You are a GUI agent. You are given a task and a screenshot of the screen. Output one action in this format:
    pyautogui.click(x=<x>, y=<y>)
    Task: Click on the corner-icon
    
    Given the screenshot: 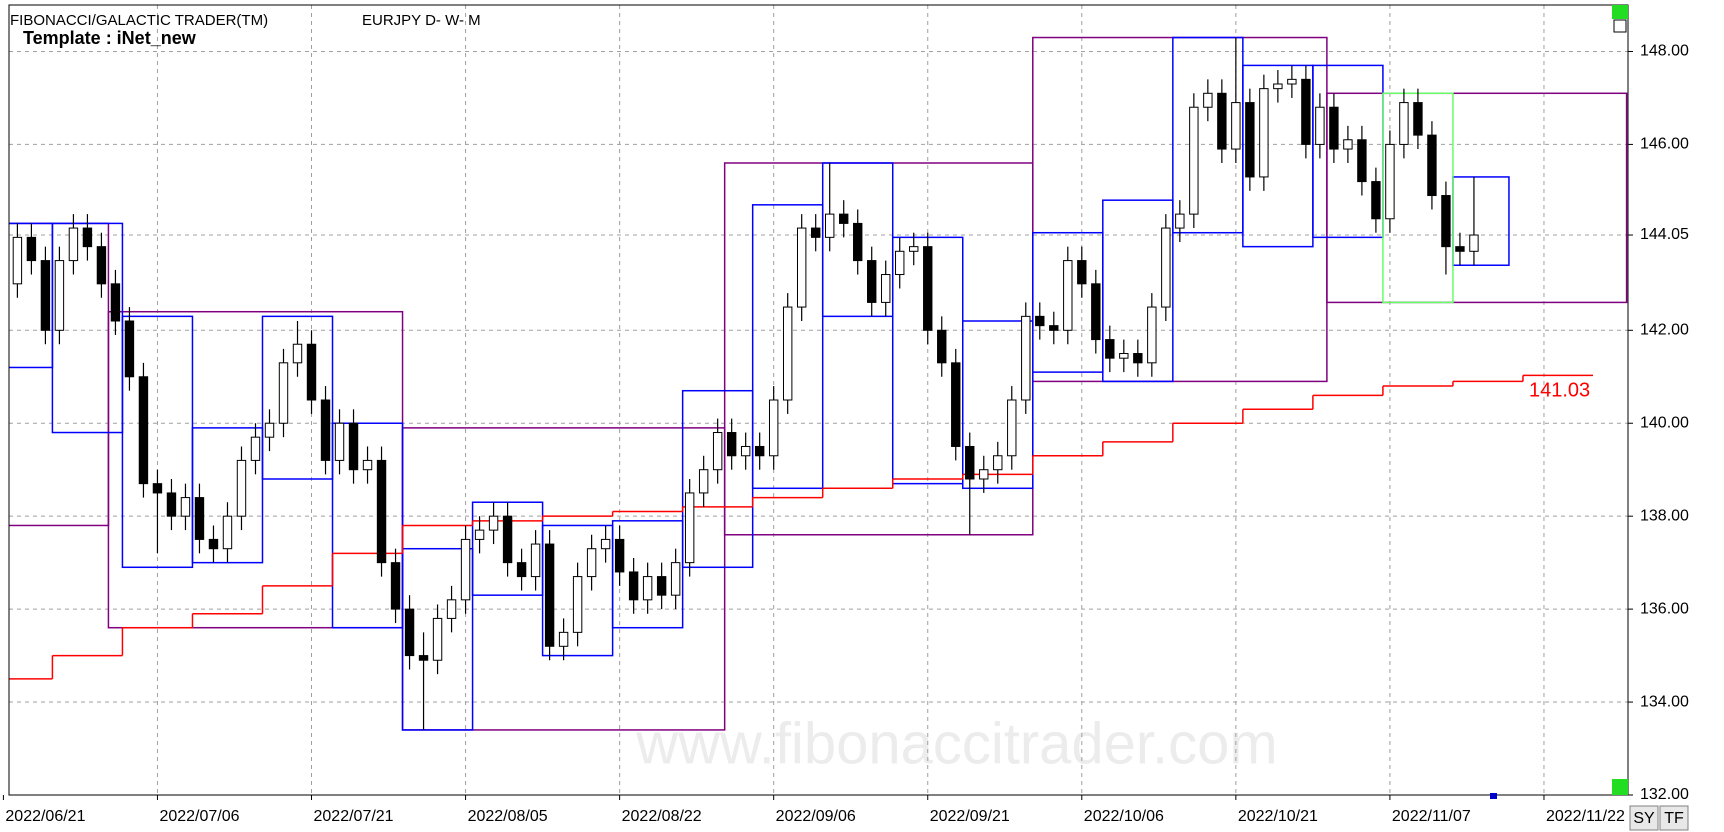 What is the action you would take?
    pyautogui.click(x=1620, y=12)
    